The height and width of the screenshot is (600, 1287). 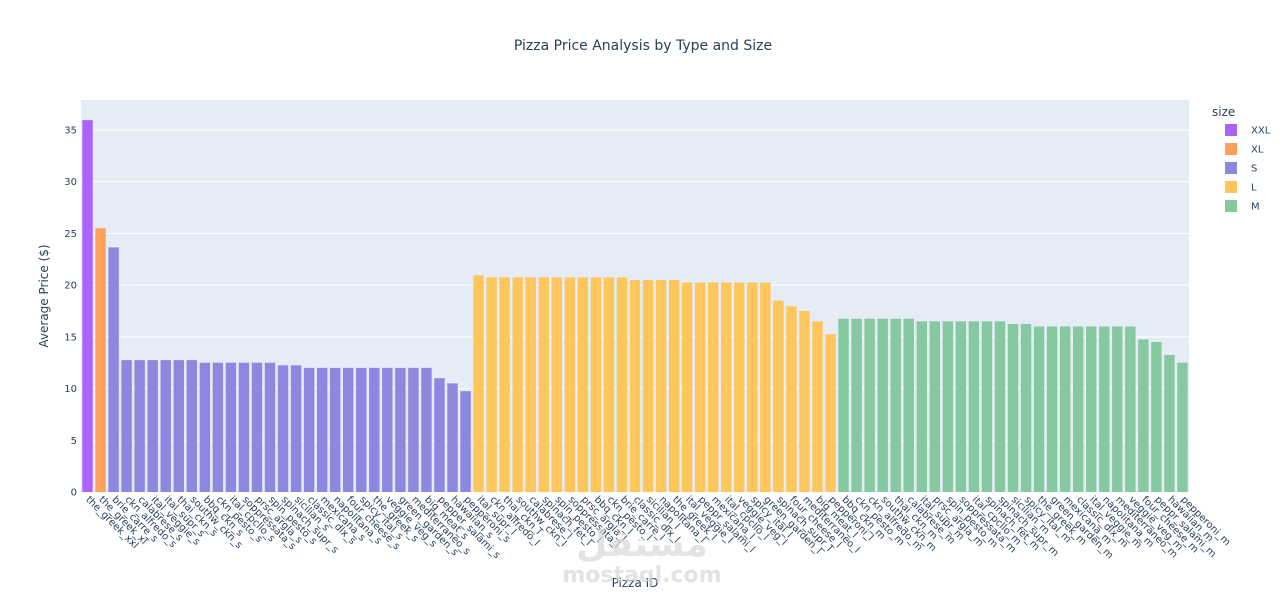 I want to click on bar-ckn-alfredo-m, so click(x=869, y=405).